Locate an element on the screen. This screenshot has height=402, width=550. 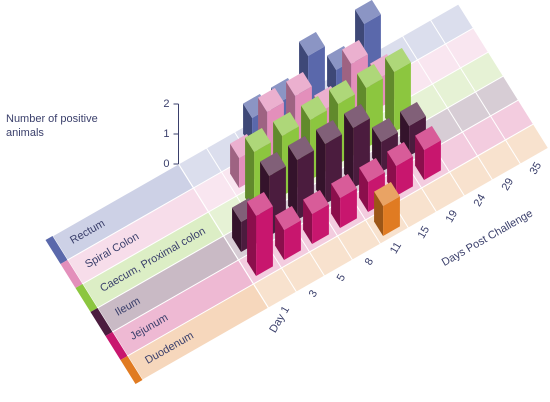
x-tick-label: 15 is located at coordinates (424, 232).